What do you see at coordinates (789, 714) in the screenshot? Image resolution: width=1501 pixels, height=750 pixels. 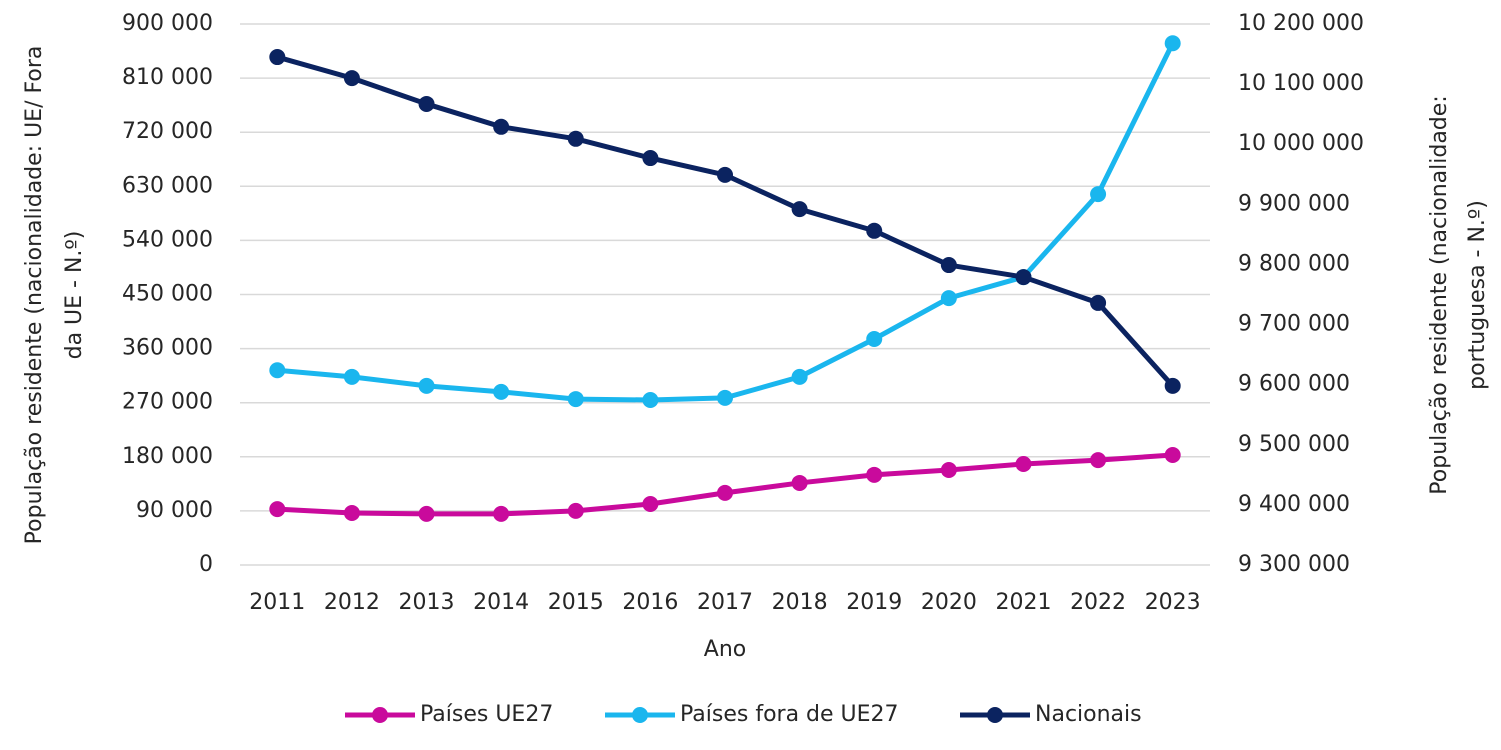 I see `legend-label: Países fora de UE27` at bounding box center [789, 714].